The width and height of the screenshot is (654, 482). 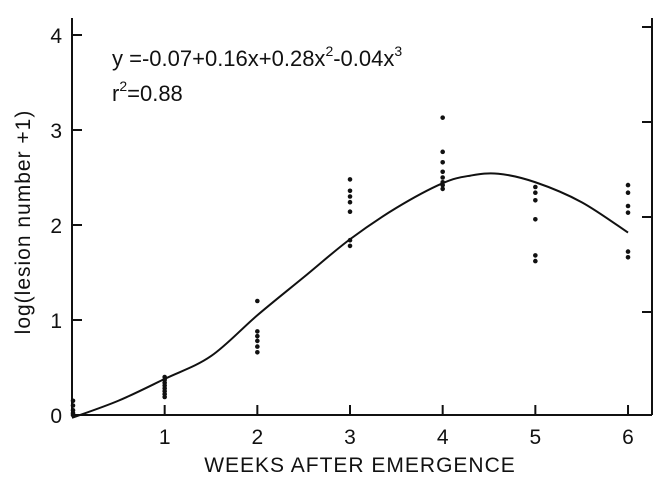 What do you see at coordinates (363, 58) in the screenshot?
I see `equation-mid: -0.04x` at bounding box center [363, 58].